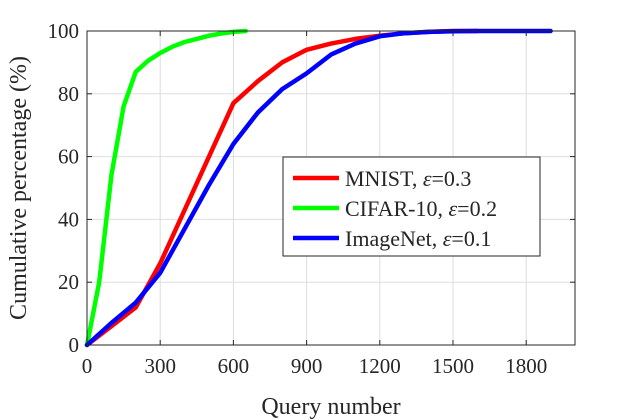 The height and width of the screenshot is (420, 637). I want to click on x-tick-label: 900, so click(307, 366).